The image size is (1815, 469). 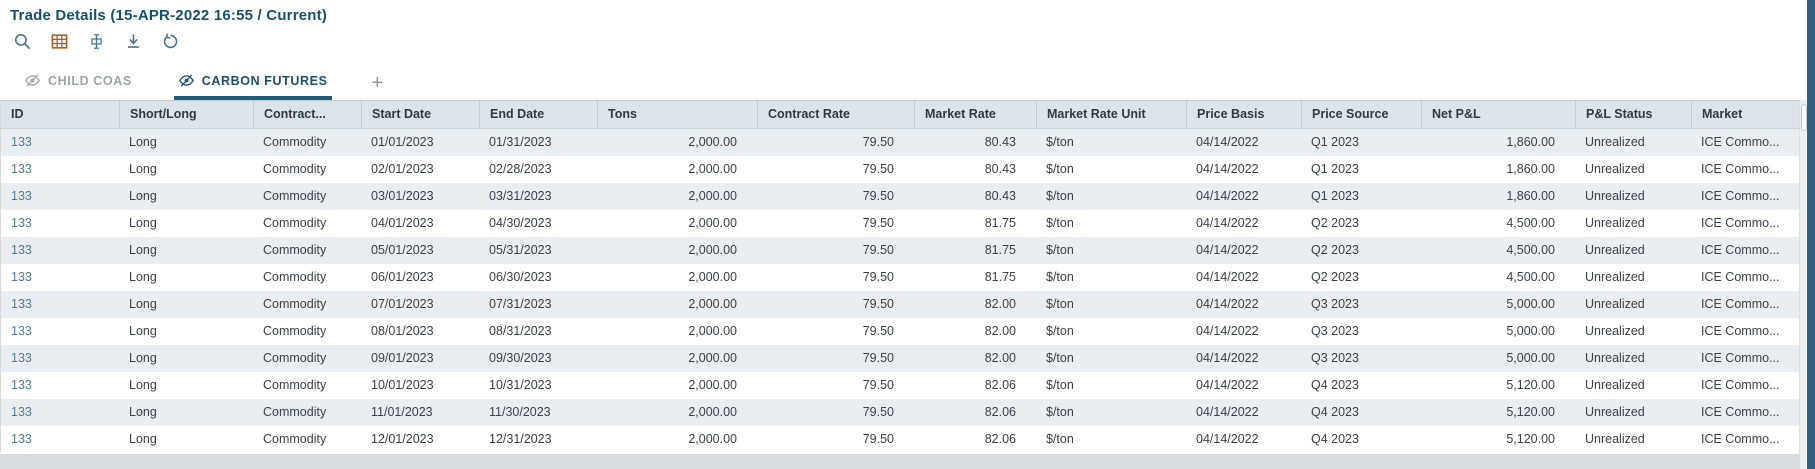 I want to click on search-icon, so click(x=22, y=41).